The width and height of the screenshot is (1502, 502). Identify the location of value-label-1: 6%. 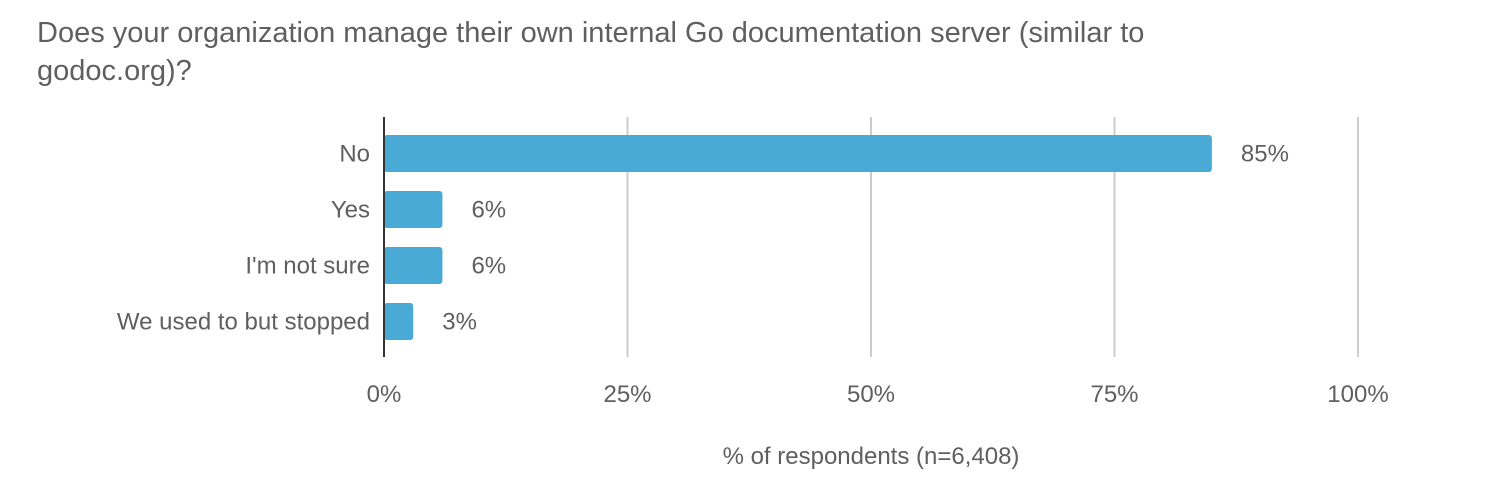
(488, 210).